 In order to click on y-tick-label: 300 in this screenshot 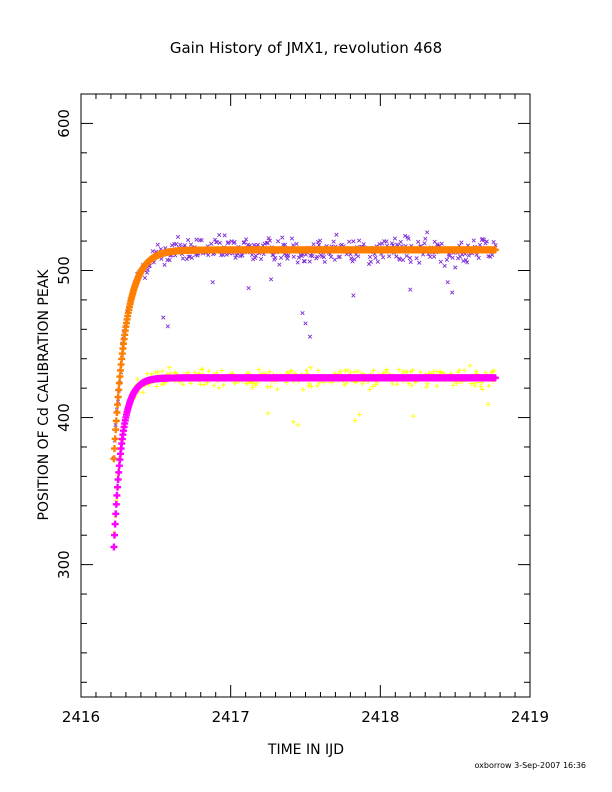, I will do `click(64, 564)`.